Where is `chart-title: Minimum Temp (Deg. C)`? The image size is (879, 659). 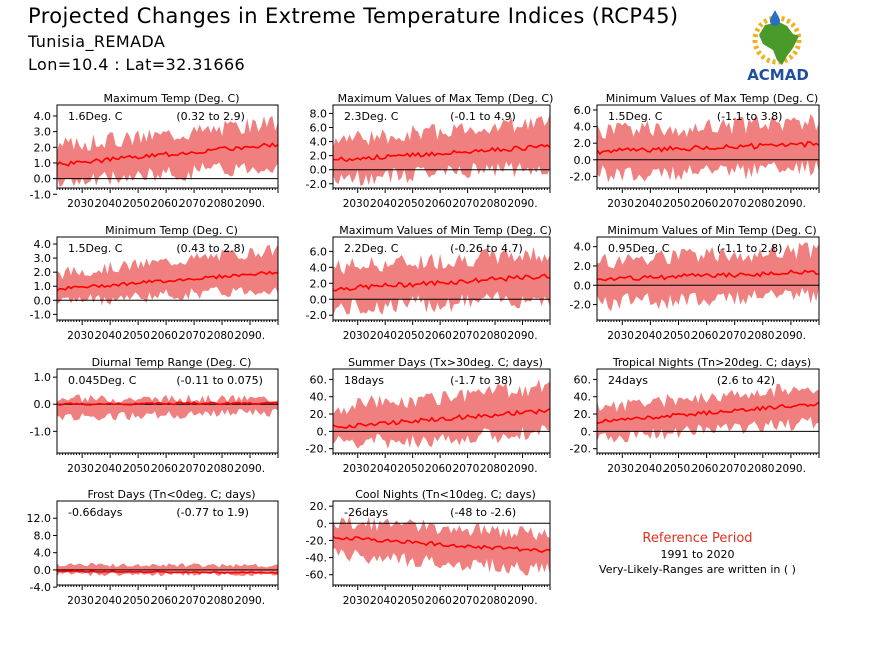 chart-title: Minimum Temp (Deg. C) is located at coordinates (171, 230).